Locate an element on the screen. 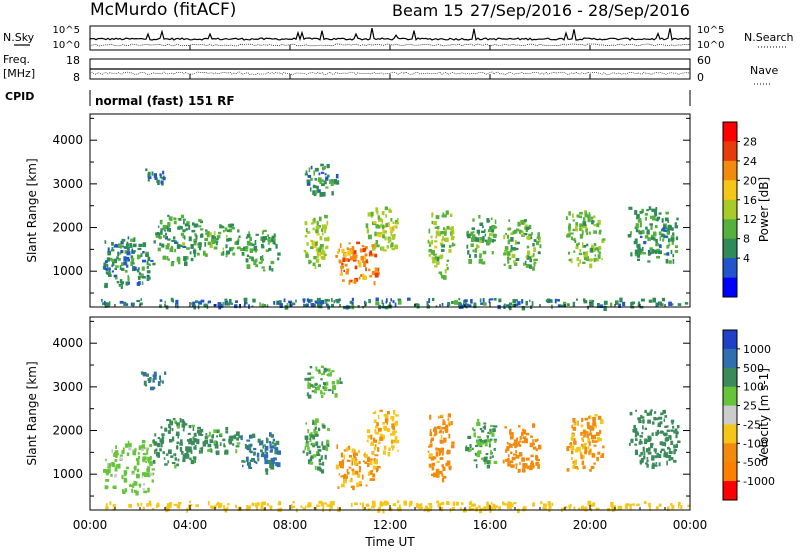 Image resolution: width=800 pixels, height=554 pixels. header-dates: 27/Sep/2016 - 28/Sep/2016 is located at coordinates (580, 10).